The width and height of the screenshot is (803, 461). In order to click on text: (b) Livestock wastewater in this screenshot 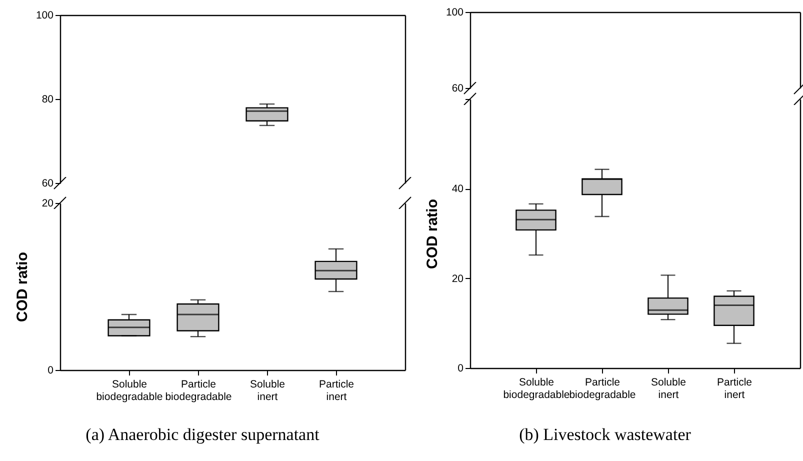, I will do `click(605, 435)`.